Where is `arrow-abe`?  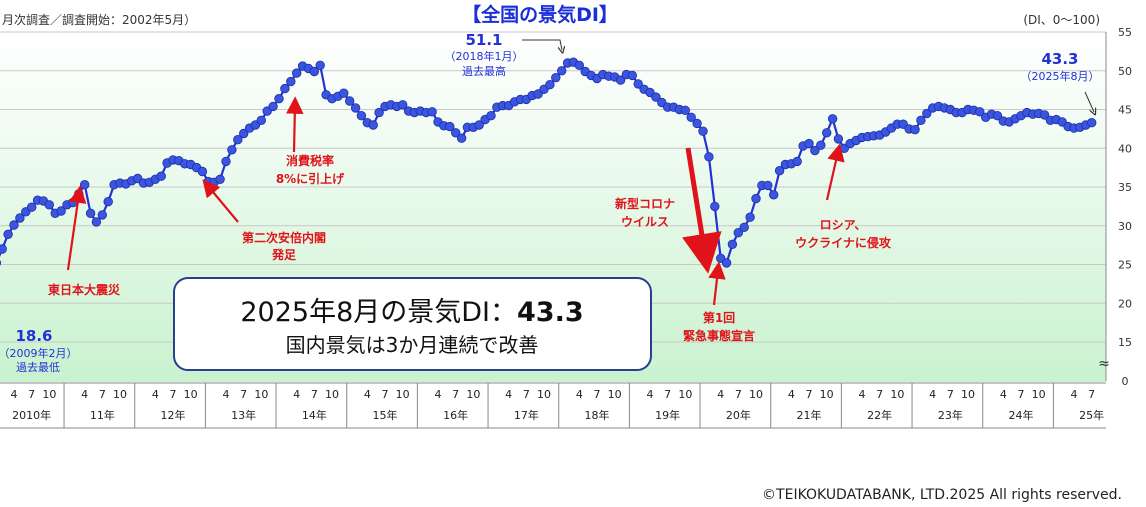 arrow-abe is located at coordinates (220, 201).